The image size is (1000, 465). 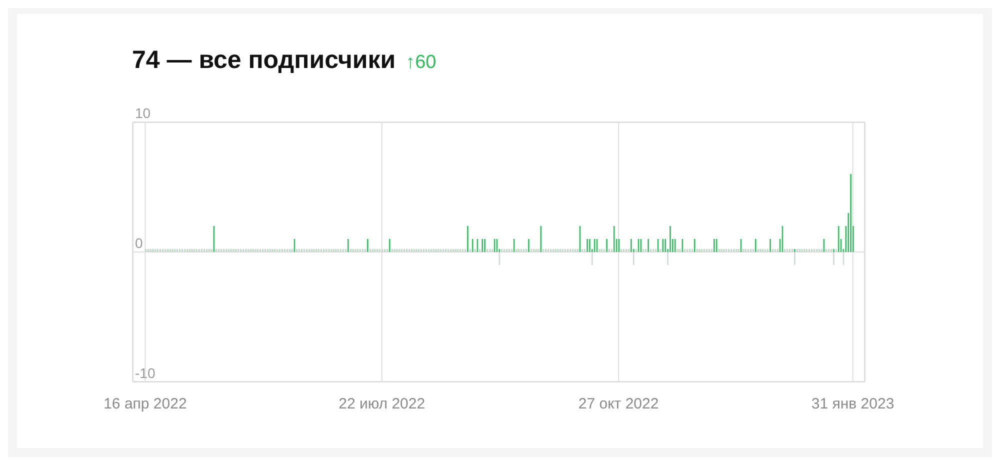 I want to click on y-tick-label: -10, so click(x=145, y=373).